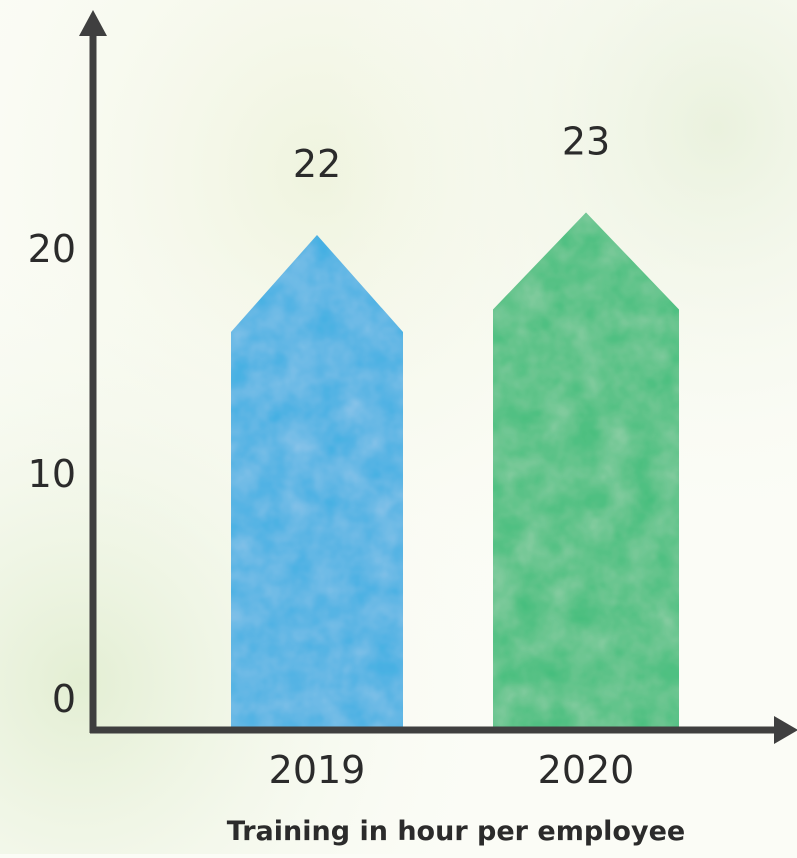  What do you see at coordinates (64, 699) in the screenshot?
I see `y-tick-label-0: 0` at bounding box center [64, 699].